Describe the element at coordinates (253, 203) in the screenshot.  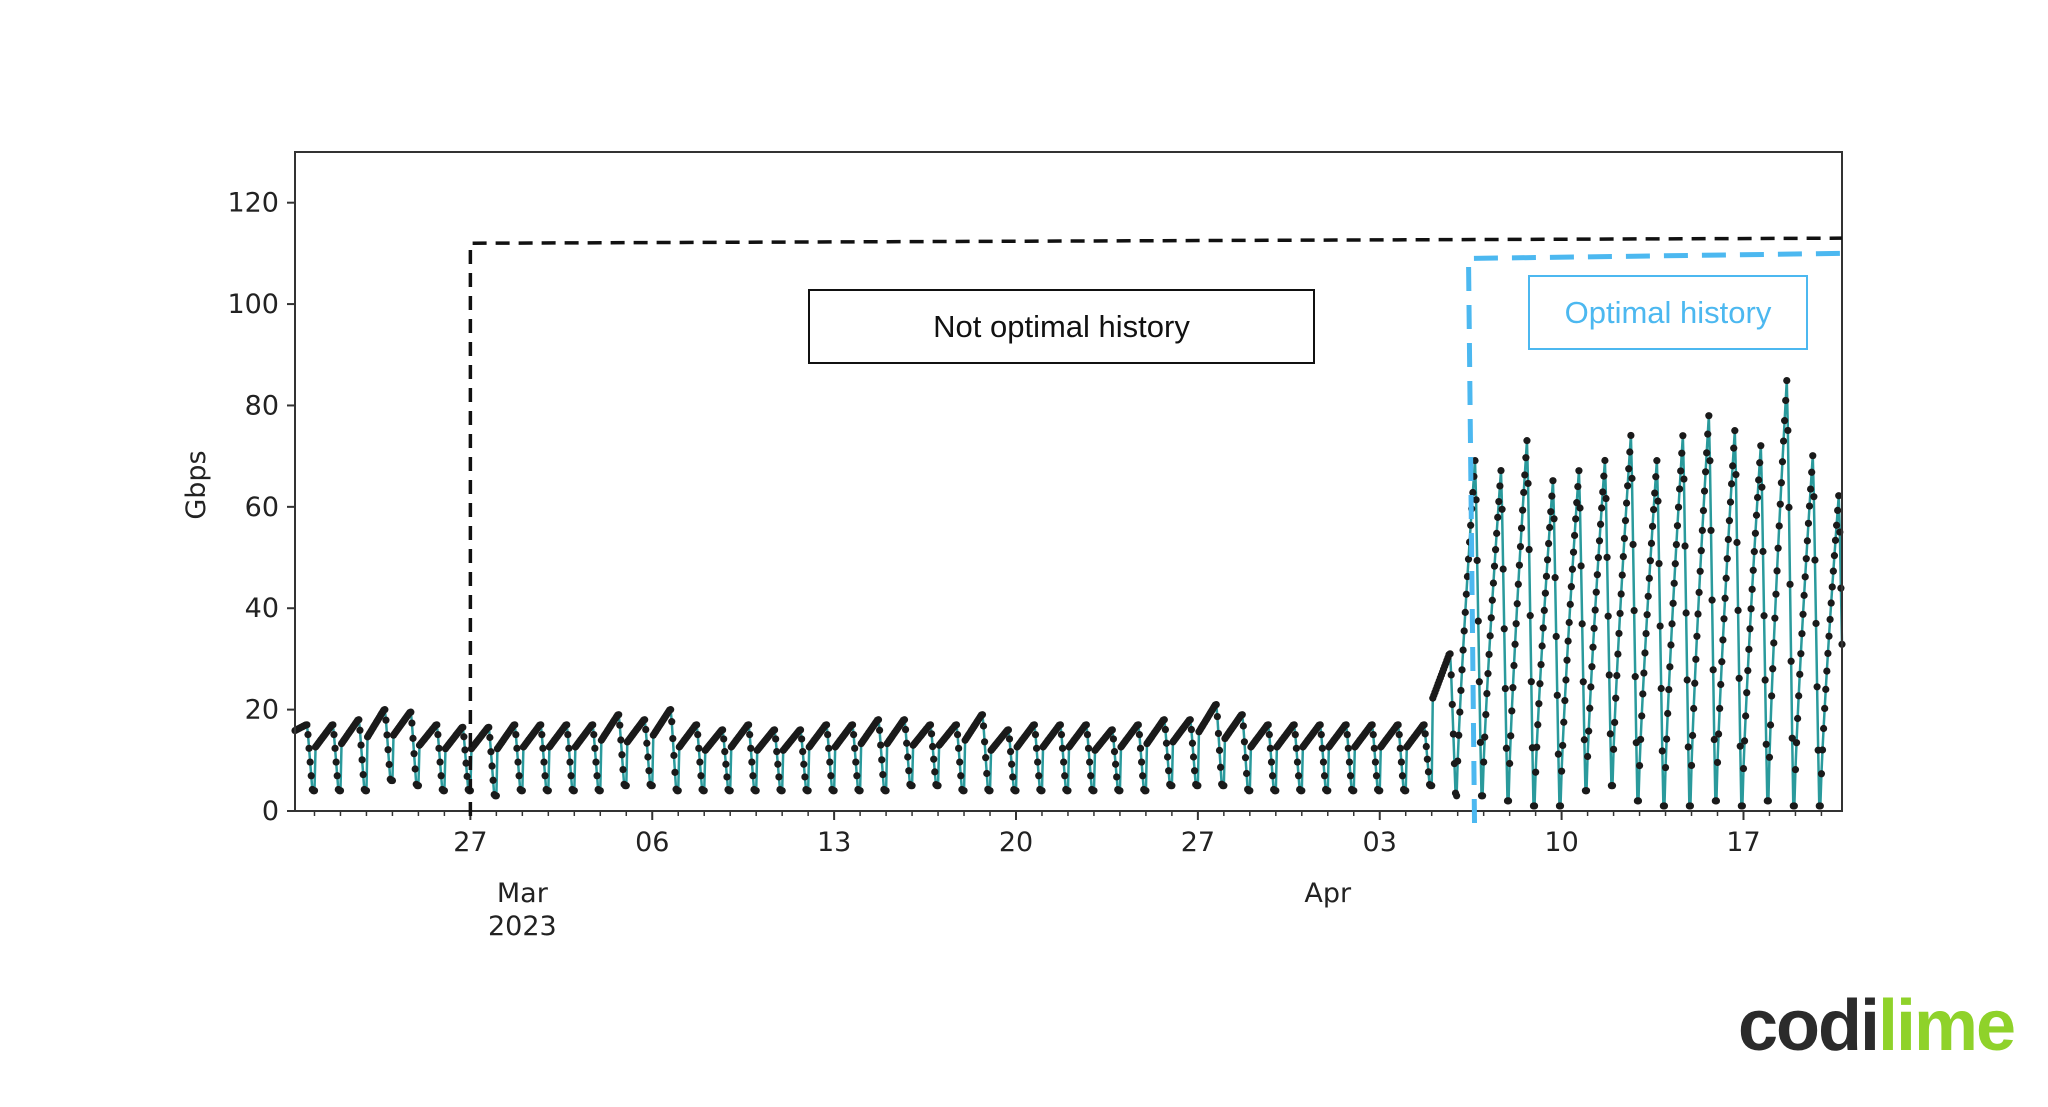
I see `y-tick-label: 120` at that location.